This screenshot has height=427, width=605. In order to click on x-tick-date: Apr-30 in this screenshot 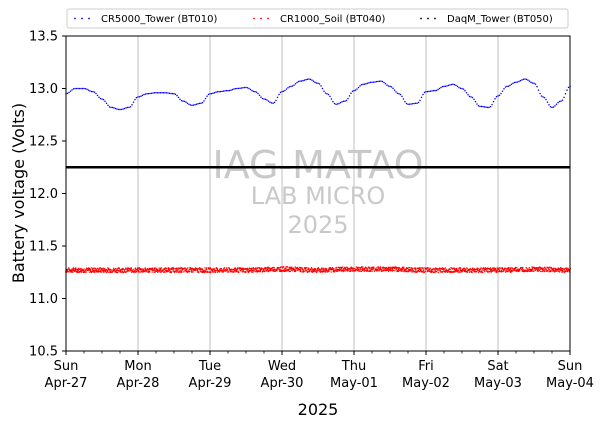, I will do `click(282, 383)`.